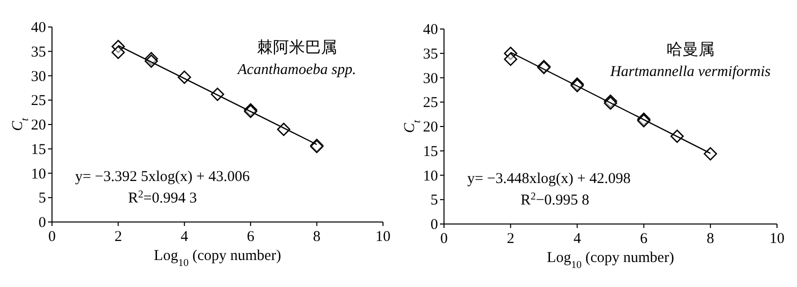 Image resolution: width=797 pixels, height=287 pixels. What do you see at coordinates (549, 179) in the screenshot?
I see `annotation: y= −3.448xlog(x) + 42.098` at bounding box center [549, 179].